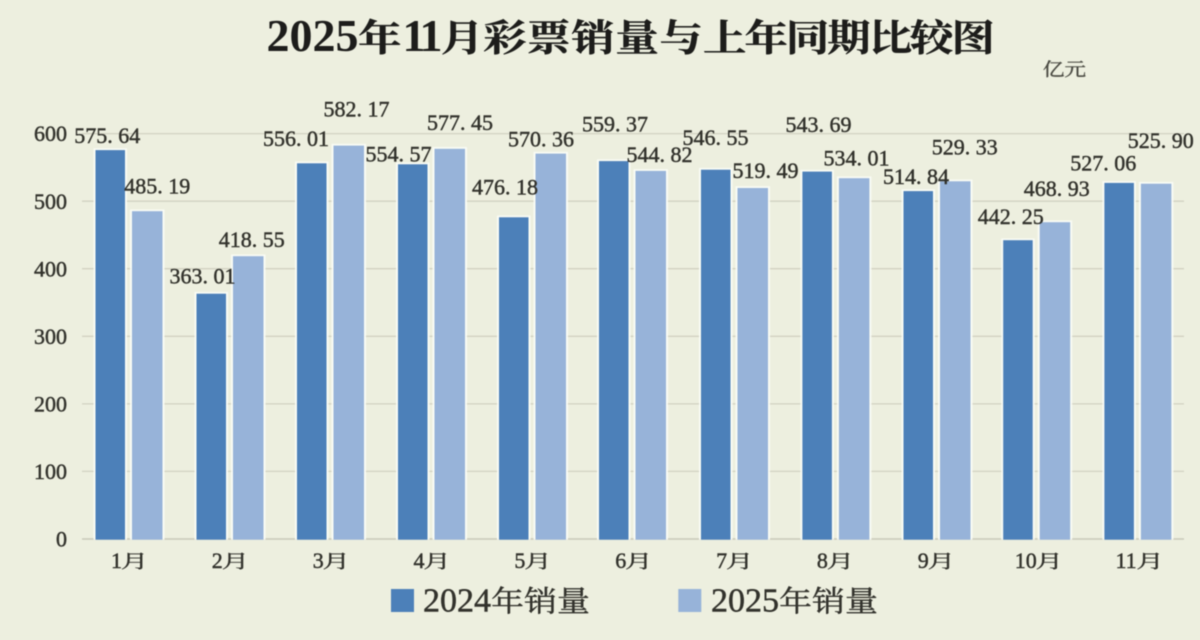 This screenshot has height=640, width=1200. I want to click on svg-text: 600, so click(50, 133).